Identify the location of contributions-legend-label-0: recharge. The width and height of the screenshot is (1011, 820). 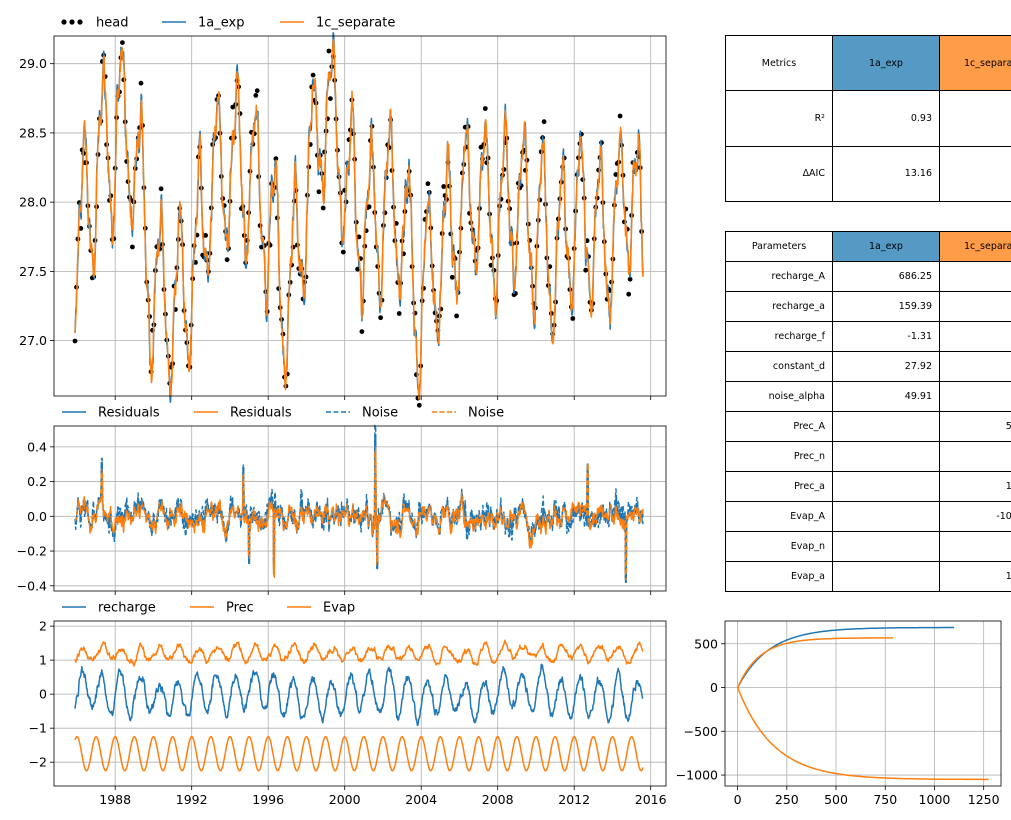
(127, 608).